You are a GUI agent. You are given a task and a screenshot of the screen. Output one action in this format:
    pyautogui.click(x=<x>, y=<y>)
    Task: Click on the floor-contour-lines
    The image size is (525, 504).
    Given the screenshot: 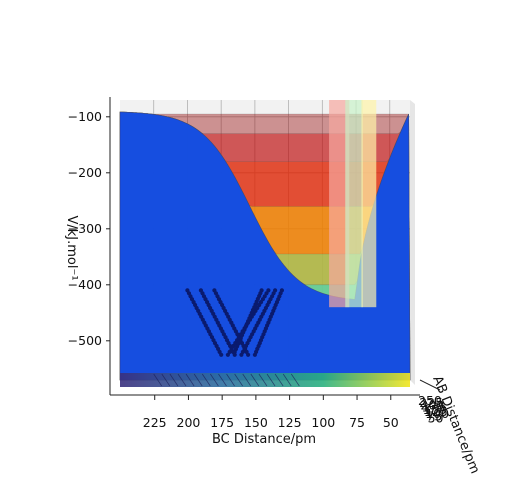 What is the action you would take?
    pyautogui.click(x=226, y=380)
    